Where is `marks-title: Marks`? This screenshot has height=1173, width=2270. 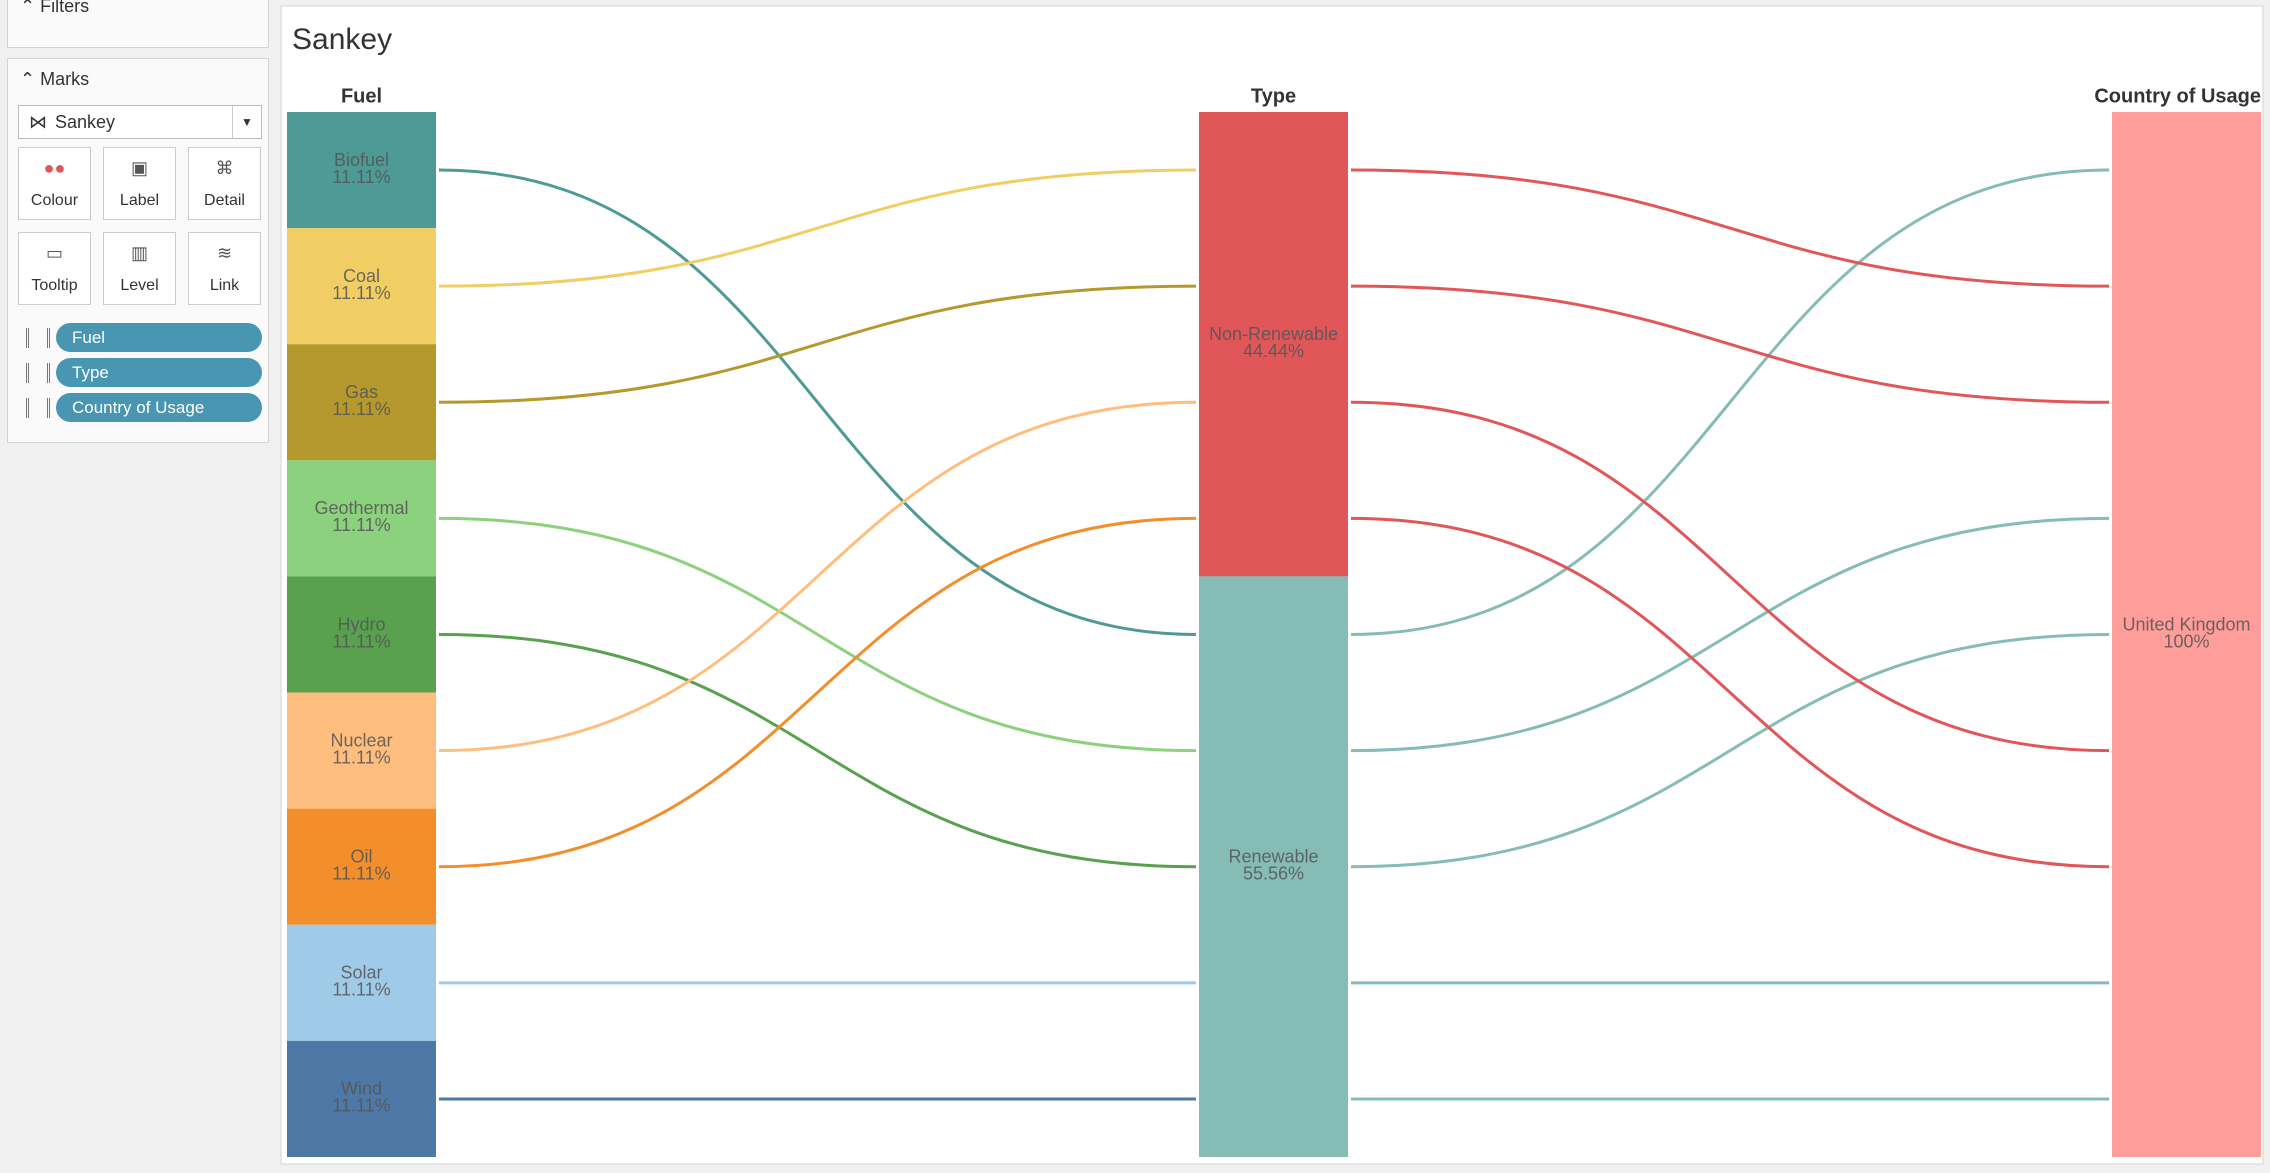 marks-title: Marks is located at coordinates (65, 79).